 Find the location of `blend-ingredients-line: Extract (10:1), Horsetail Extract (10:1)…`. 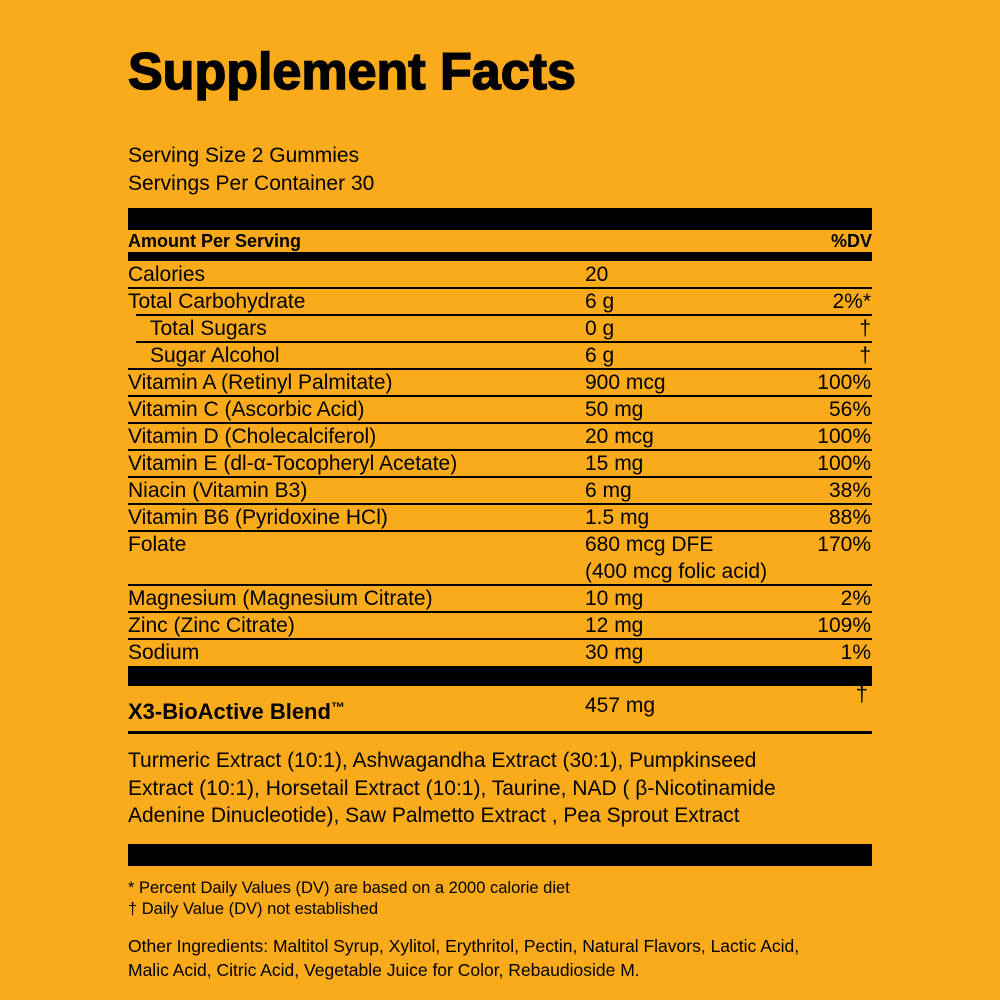

blend-ingredients-line: Extract (10:1), Horsetail Extract (10:1)… is located at coordinates (452, 788).